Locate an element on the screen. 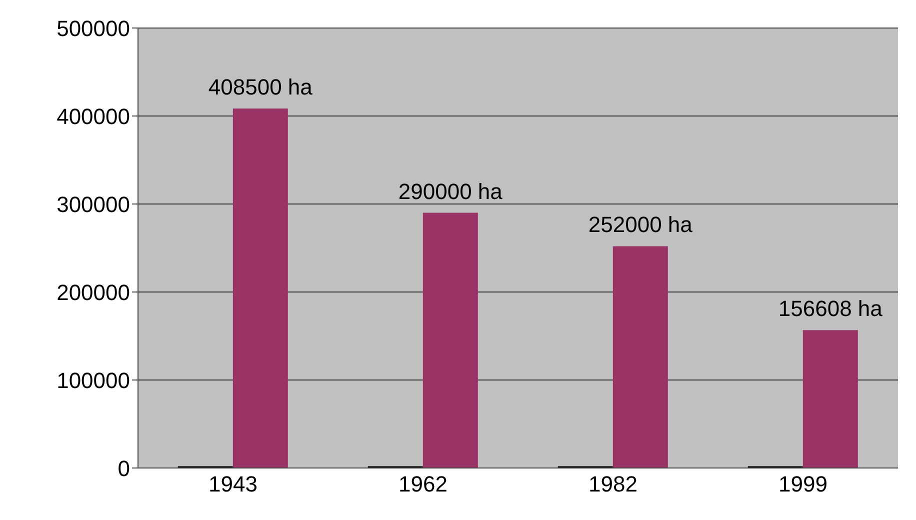 This screenshot has width=916, height=520. x-tick-label: 1943 is located at coordinates (233, 484).